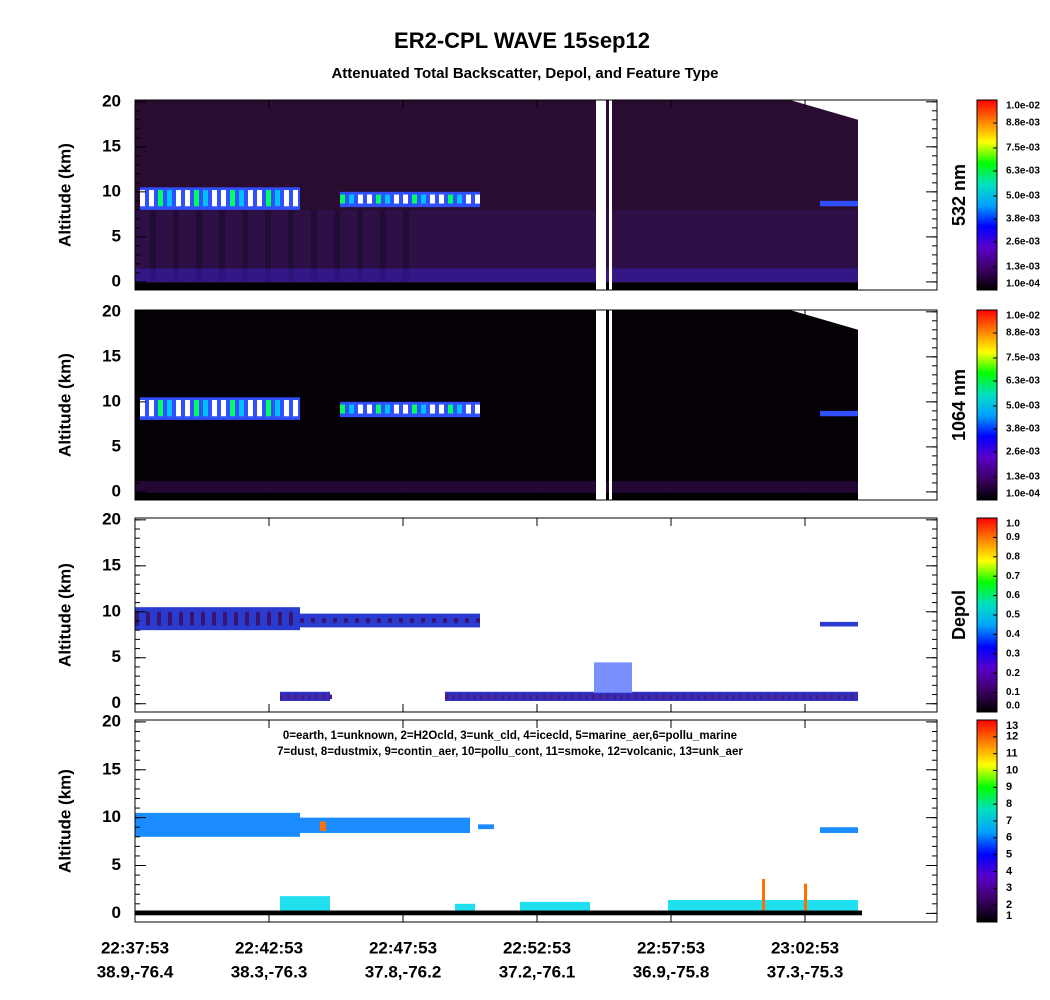  What do you see at coordinates (805, 947) in the screenshot?
I see `x-tick-label: 23:02:53` at bounding box center [805, 947].